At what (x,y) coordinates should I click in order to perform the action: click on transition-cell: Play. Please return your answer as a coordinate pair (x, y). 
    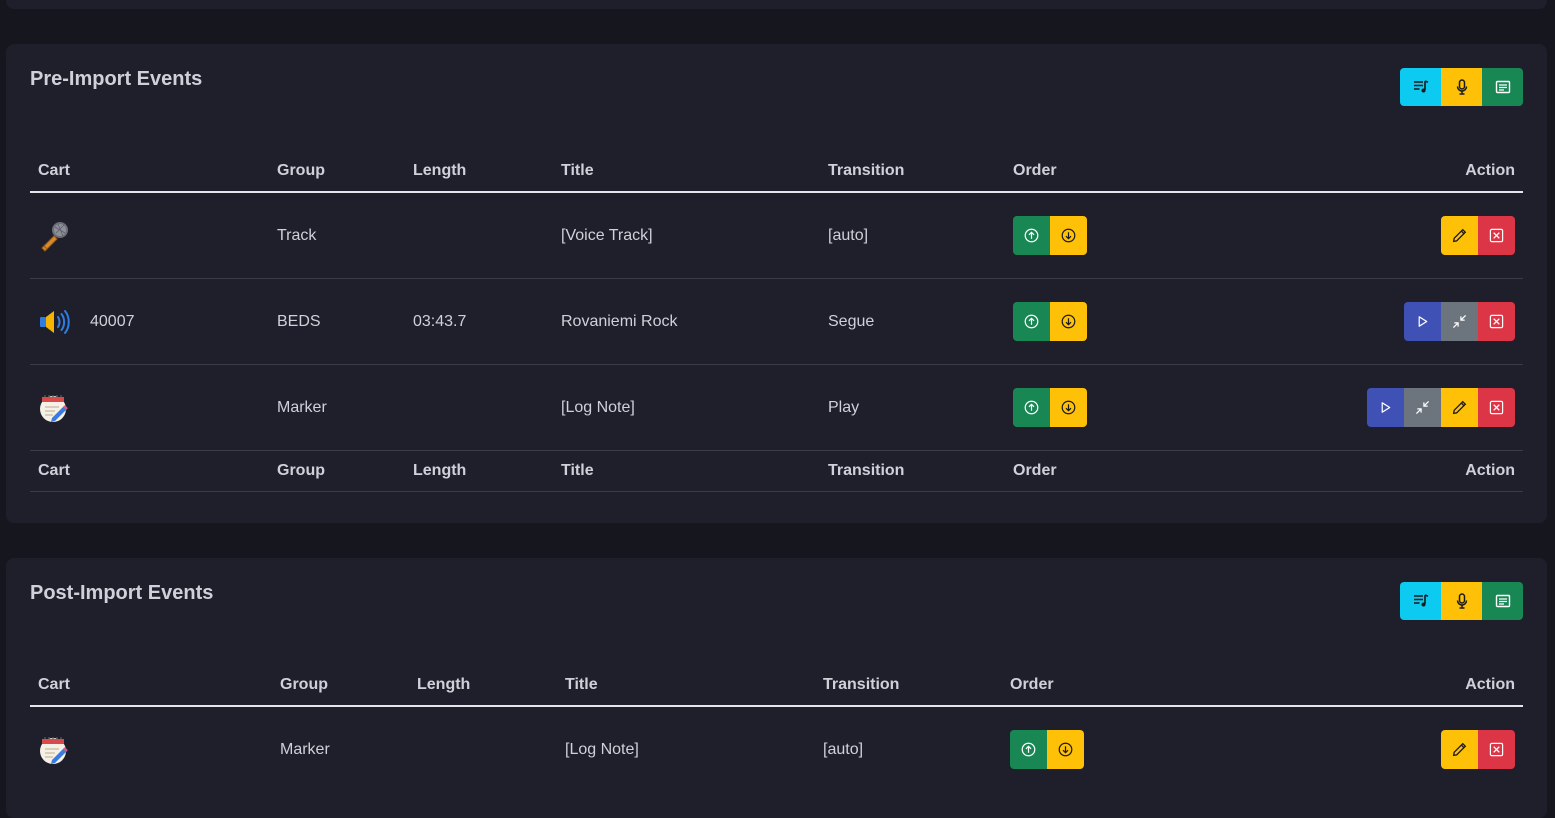
    Looking at the image, I should click on (912, 407).